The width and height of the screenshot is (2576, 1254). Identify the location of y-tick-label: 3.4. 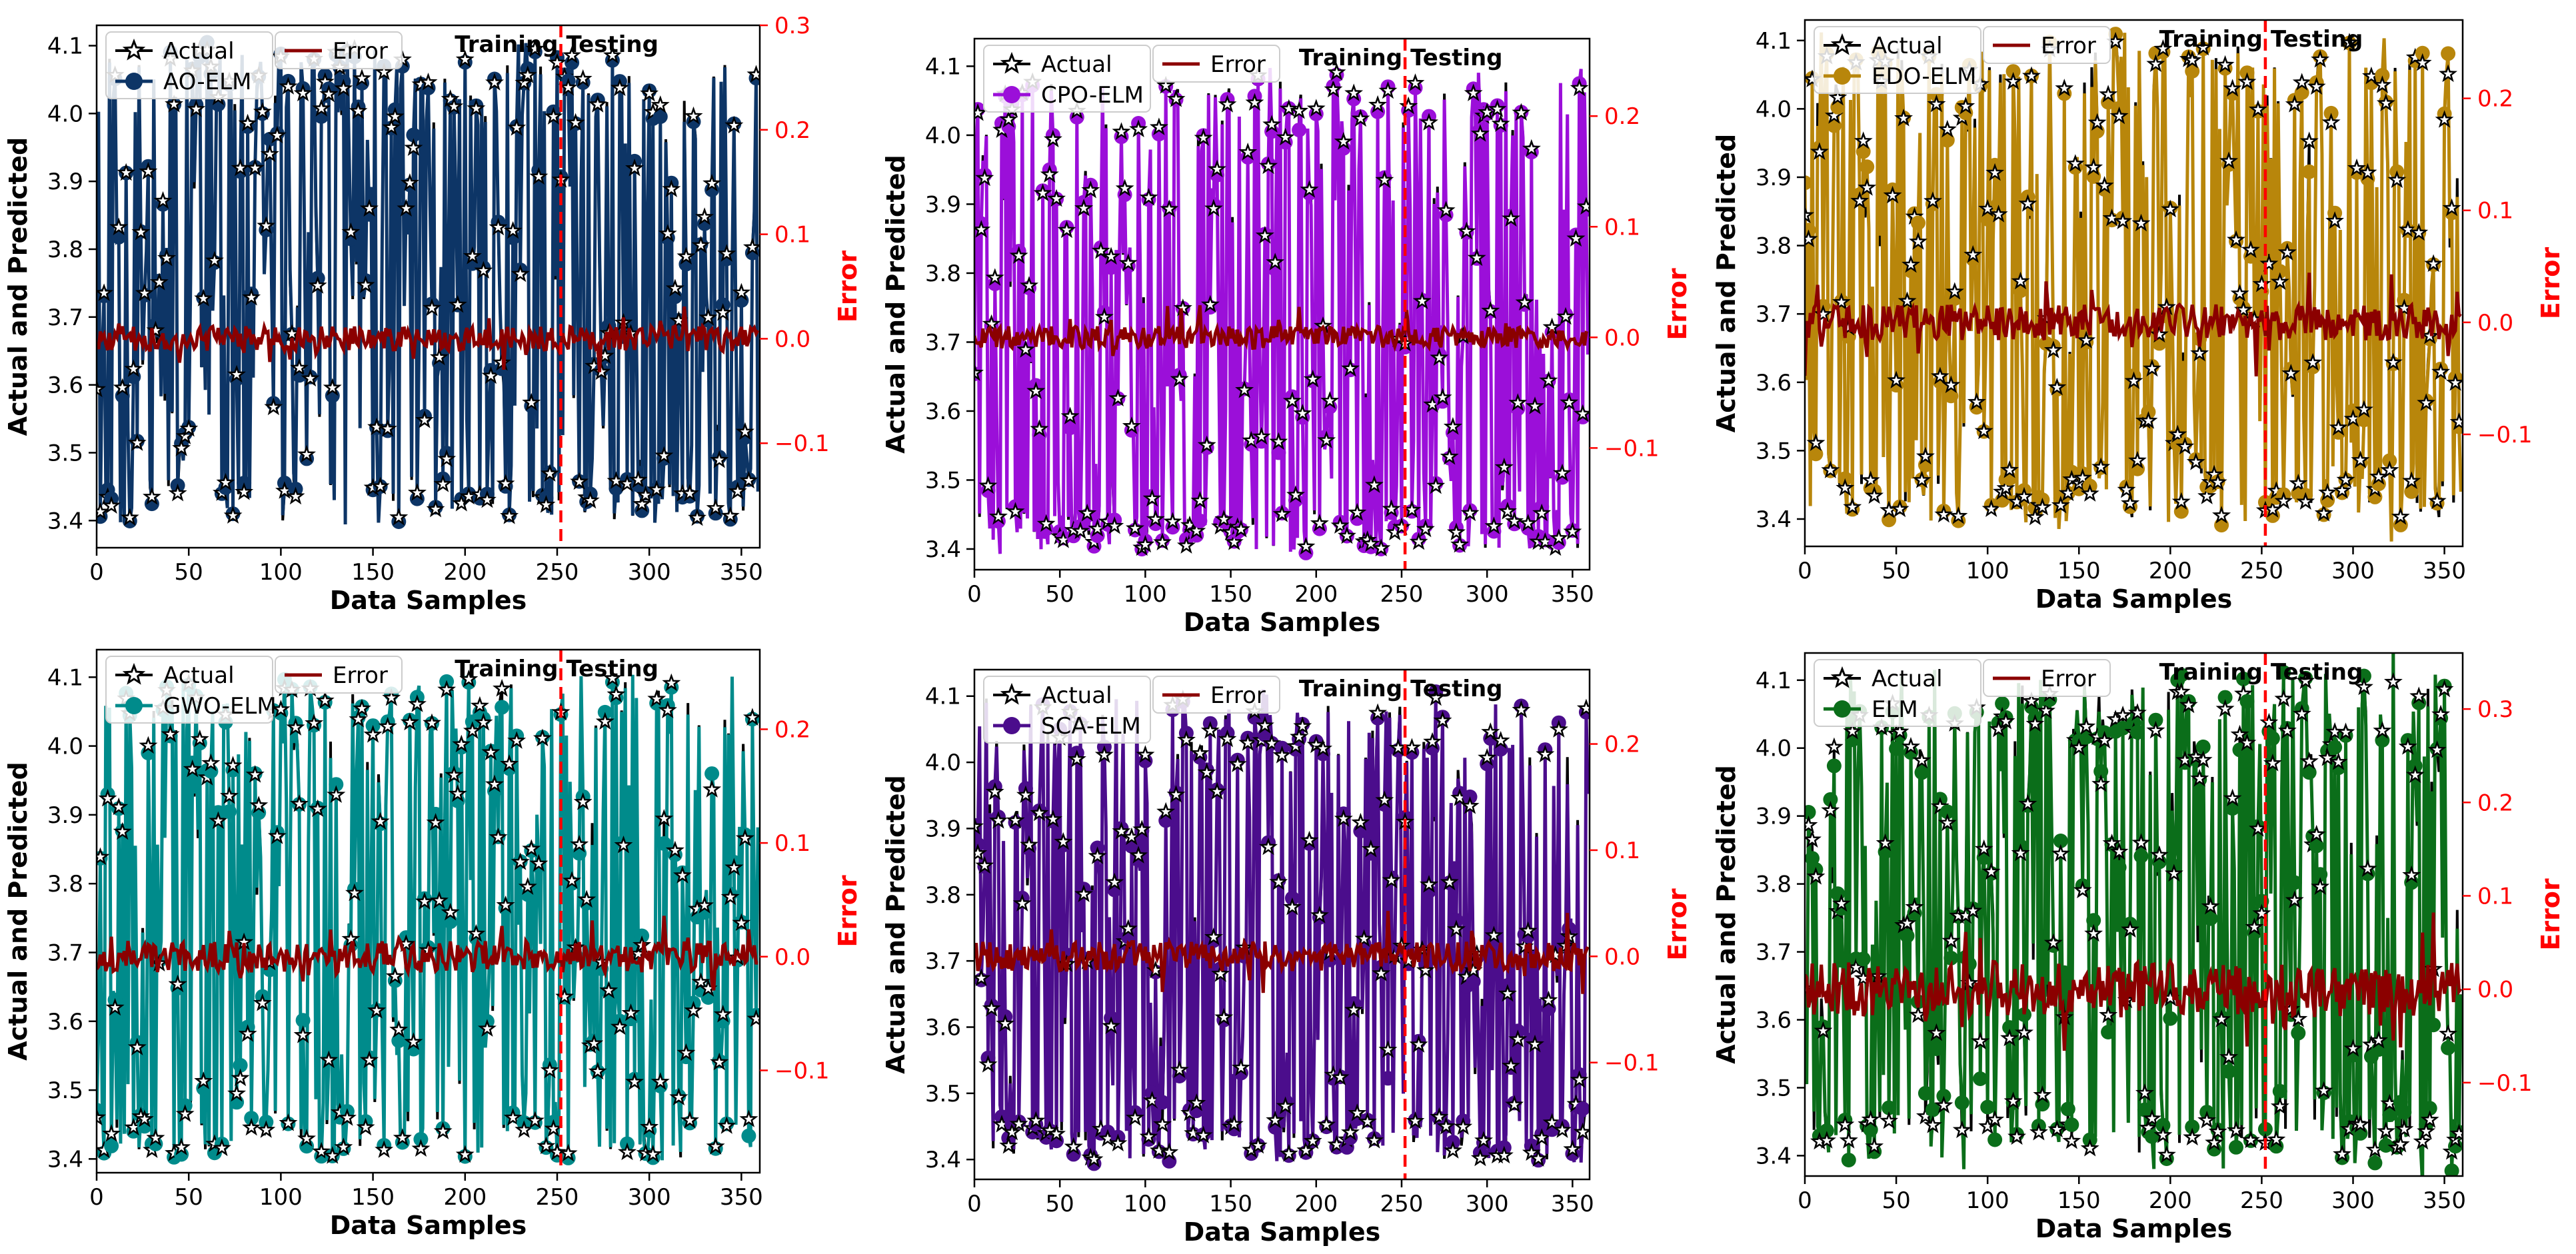
(1774, 1156).